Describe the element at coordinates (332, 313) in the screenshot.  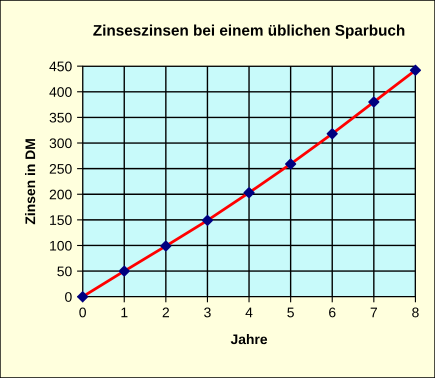
I see `x-tick-label: 6` at that location.